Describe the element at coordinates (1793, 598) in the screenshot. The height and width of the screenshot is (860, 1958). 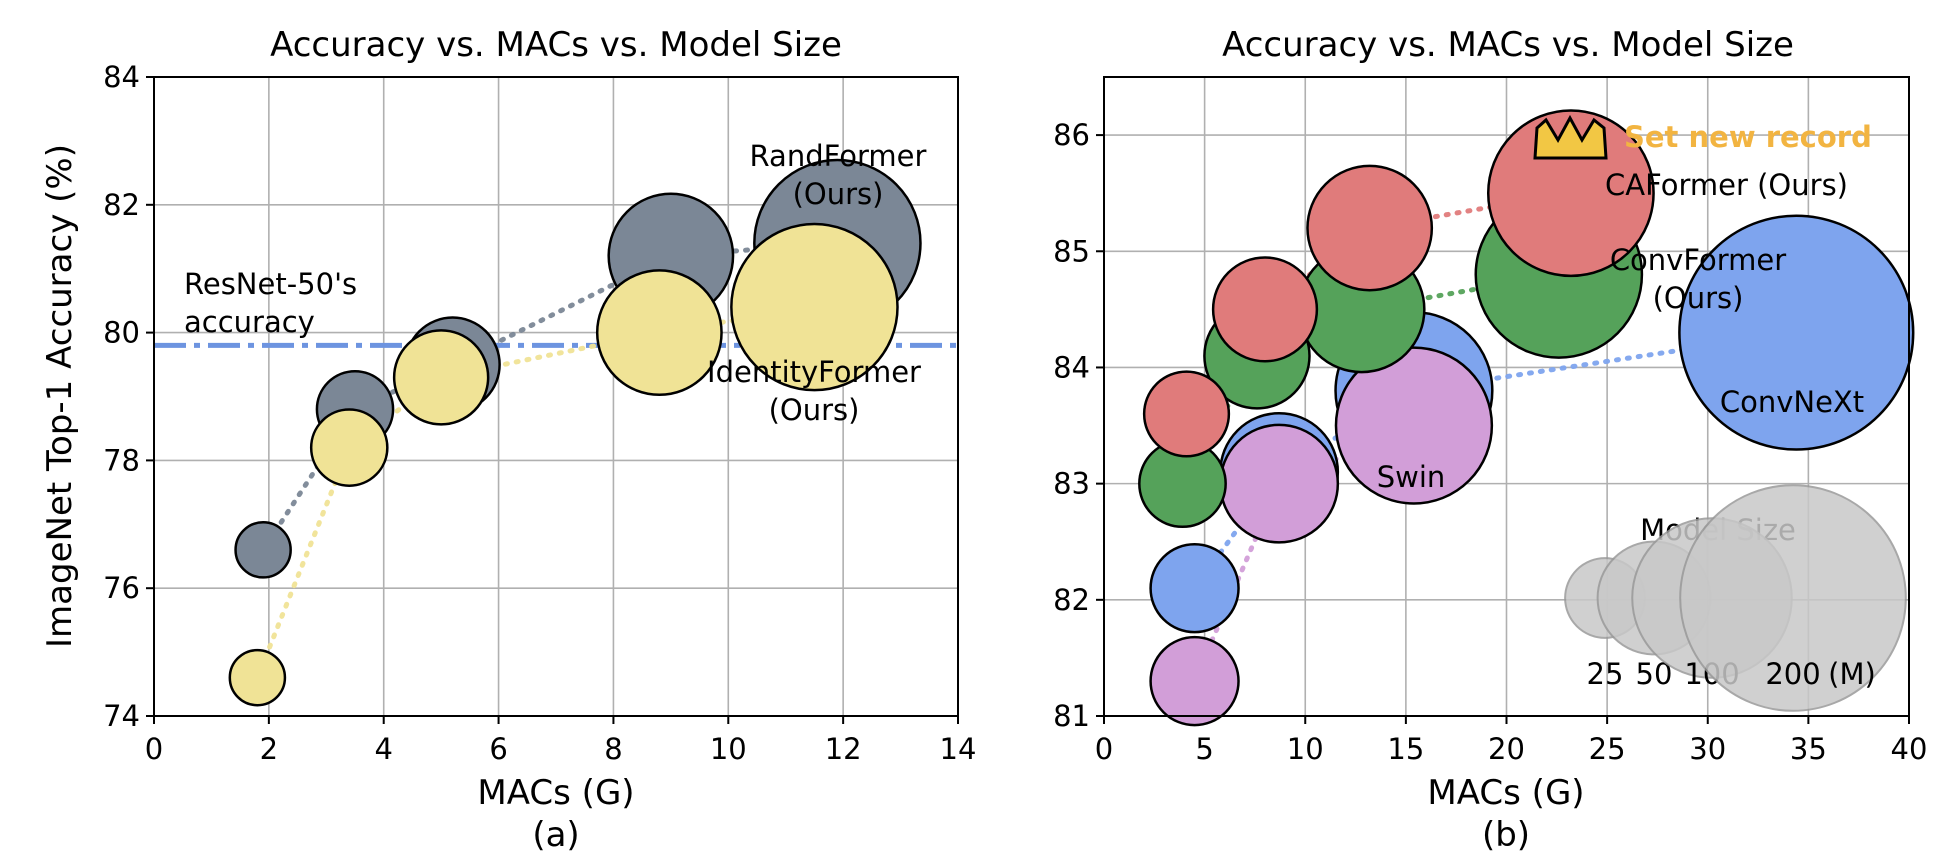
I see `model-size-legend-circle` at that location.